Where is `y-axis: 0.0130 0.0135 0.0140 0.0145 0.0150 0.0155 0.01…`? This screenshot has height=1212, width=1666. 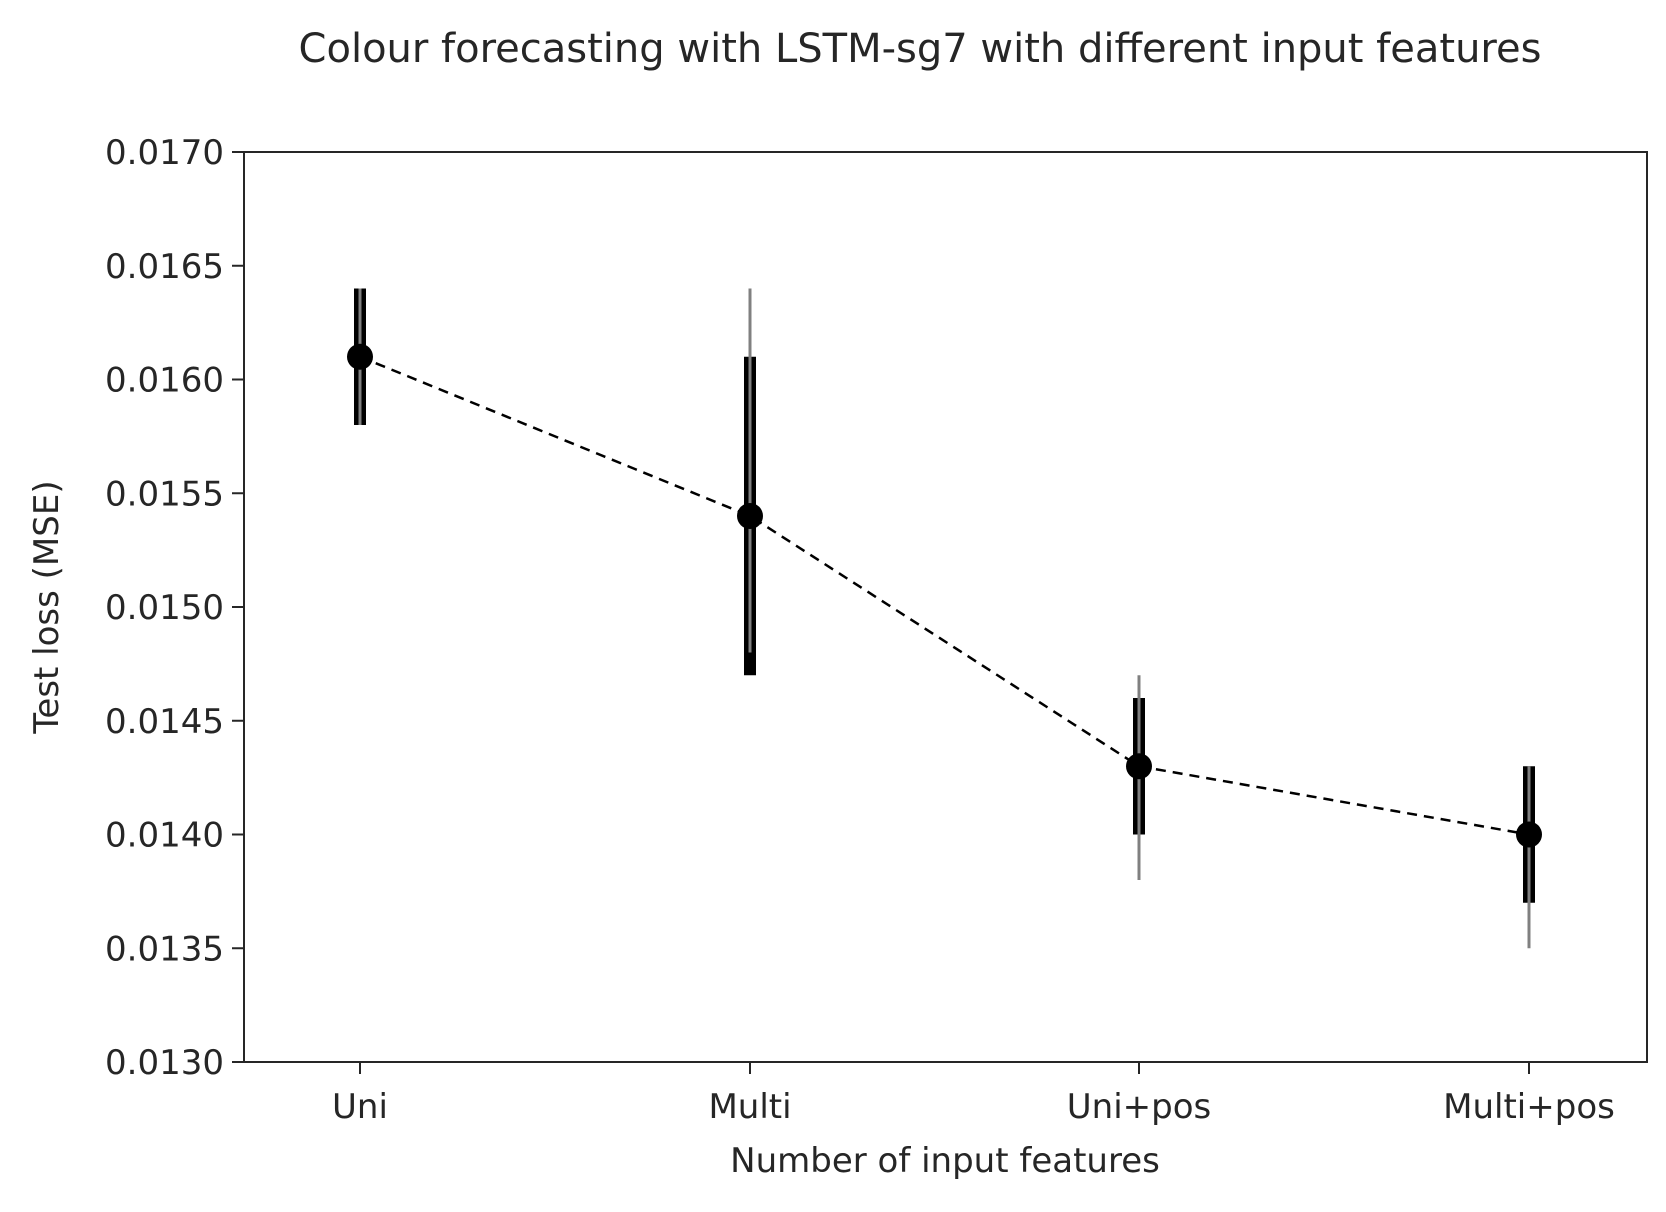
y-axis: 0.0130 0.0135 0.0140 0.0145 0.0150 0.0155 0.01… is located at coordinates (174, 608).